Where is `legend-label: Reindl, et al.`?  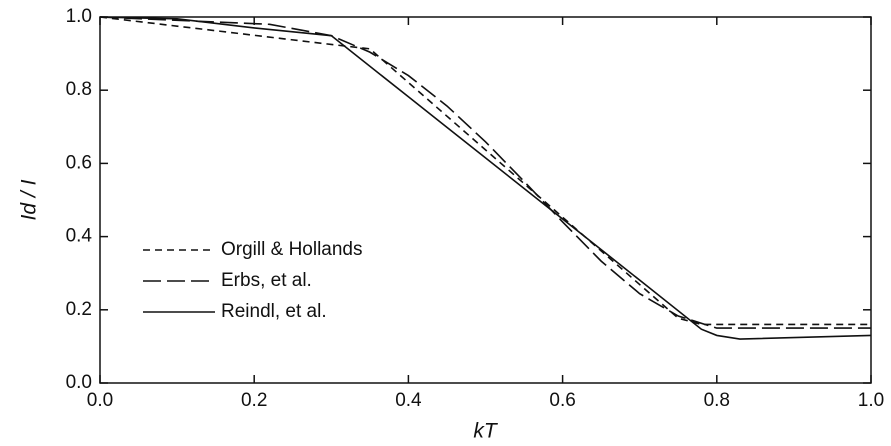
legend-label: Reindl, et al. is located at coordinates (274, 311).